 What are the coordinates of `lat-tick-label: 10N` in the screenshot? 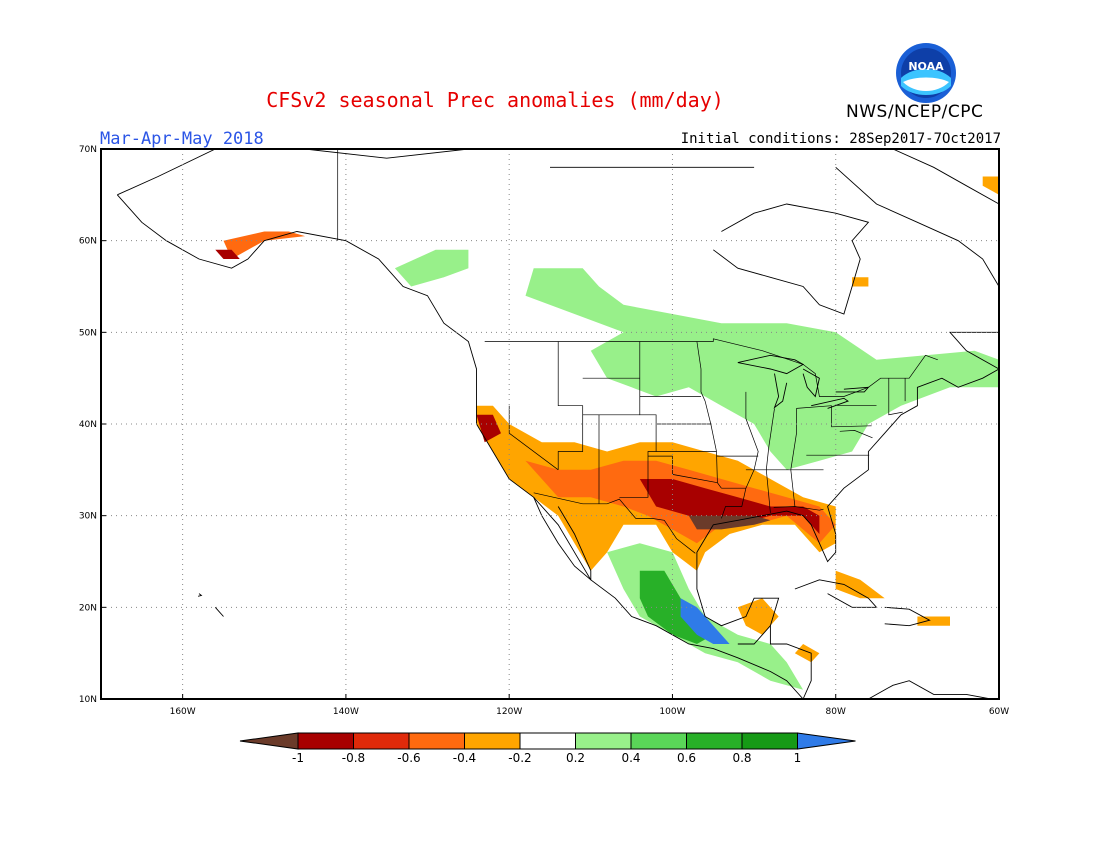 It's located at (88, 700).